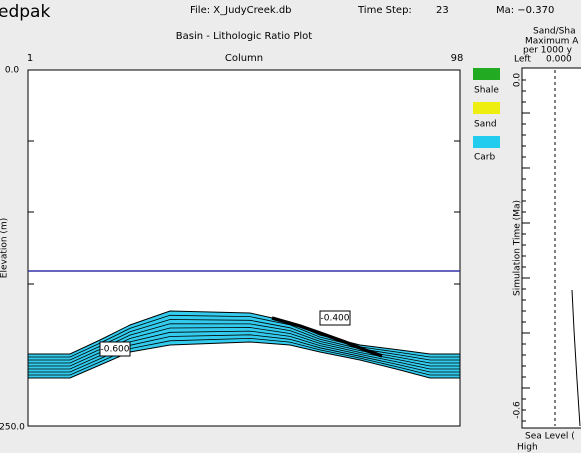 The image size is (581, 453). What do you see at coordinates (30, 58) in the screenshot?
I see `x-start: 1` at bounding box center [30, 58].